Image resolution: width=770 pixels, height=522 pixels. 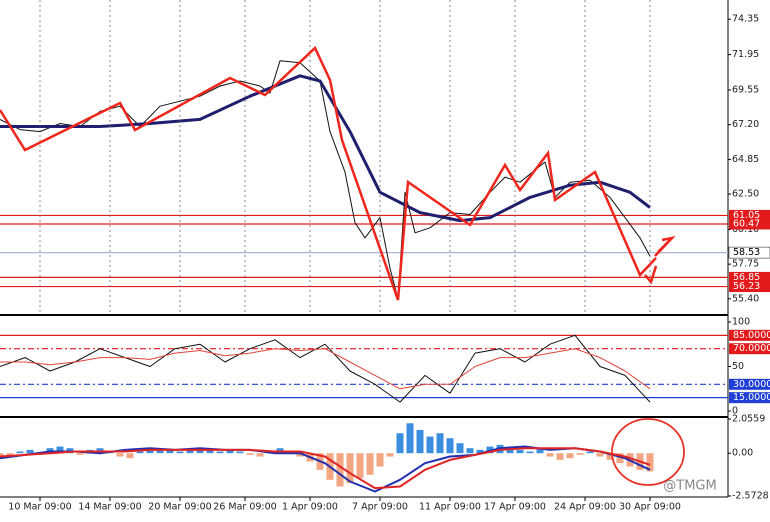 I want to click on y-tick-label: -2.5728, so click(x=750, y=496).